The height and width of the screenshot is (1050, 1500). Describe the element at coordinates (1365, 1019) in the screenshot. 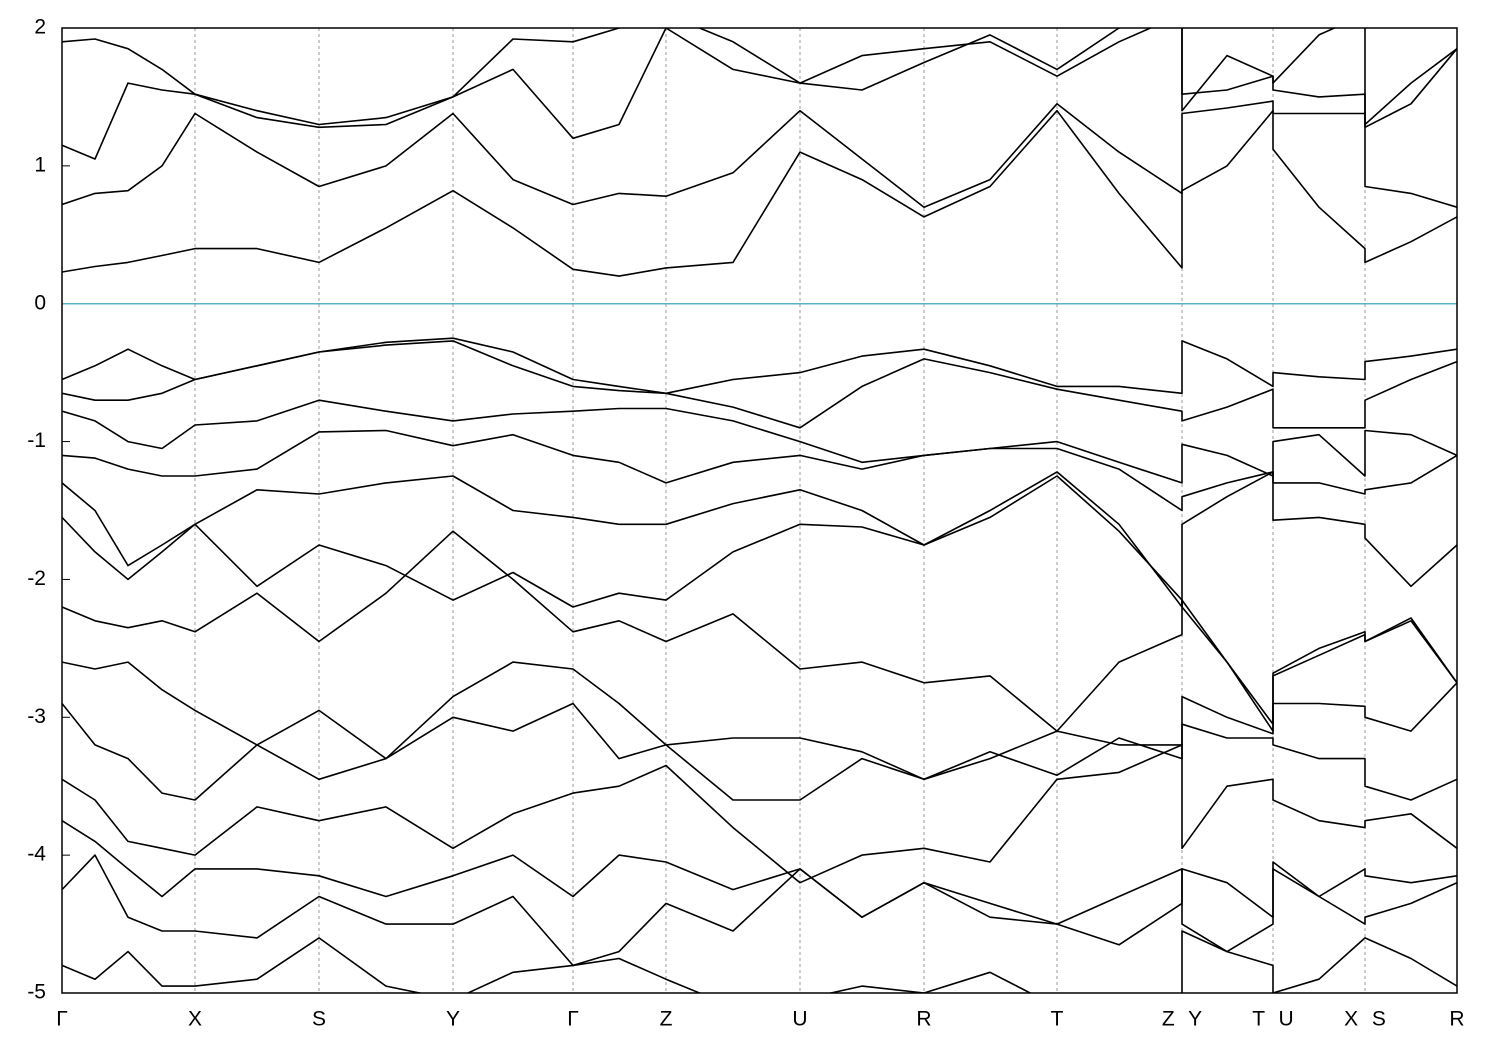

I see `x-tick-label: X S` at that location.